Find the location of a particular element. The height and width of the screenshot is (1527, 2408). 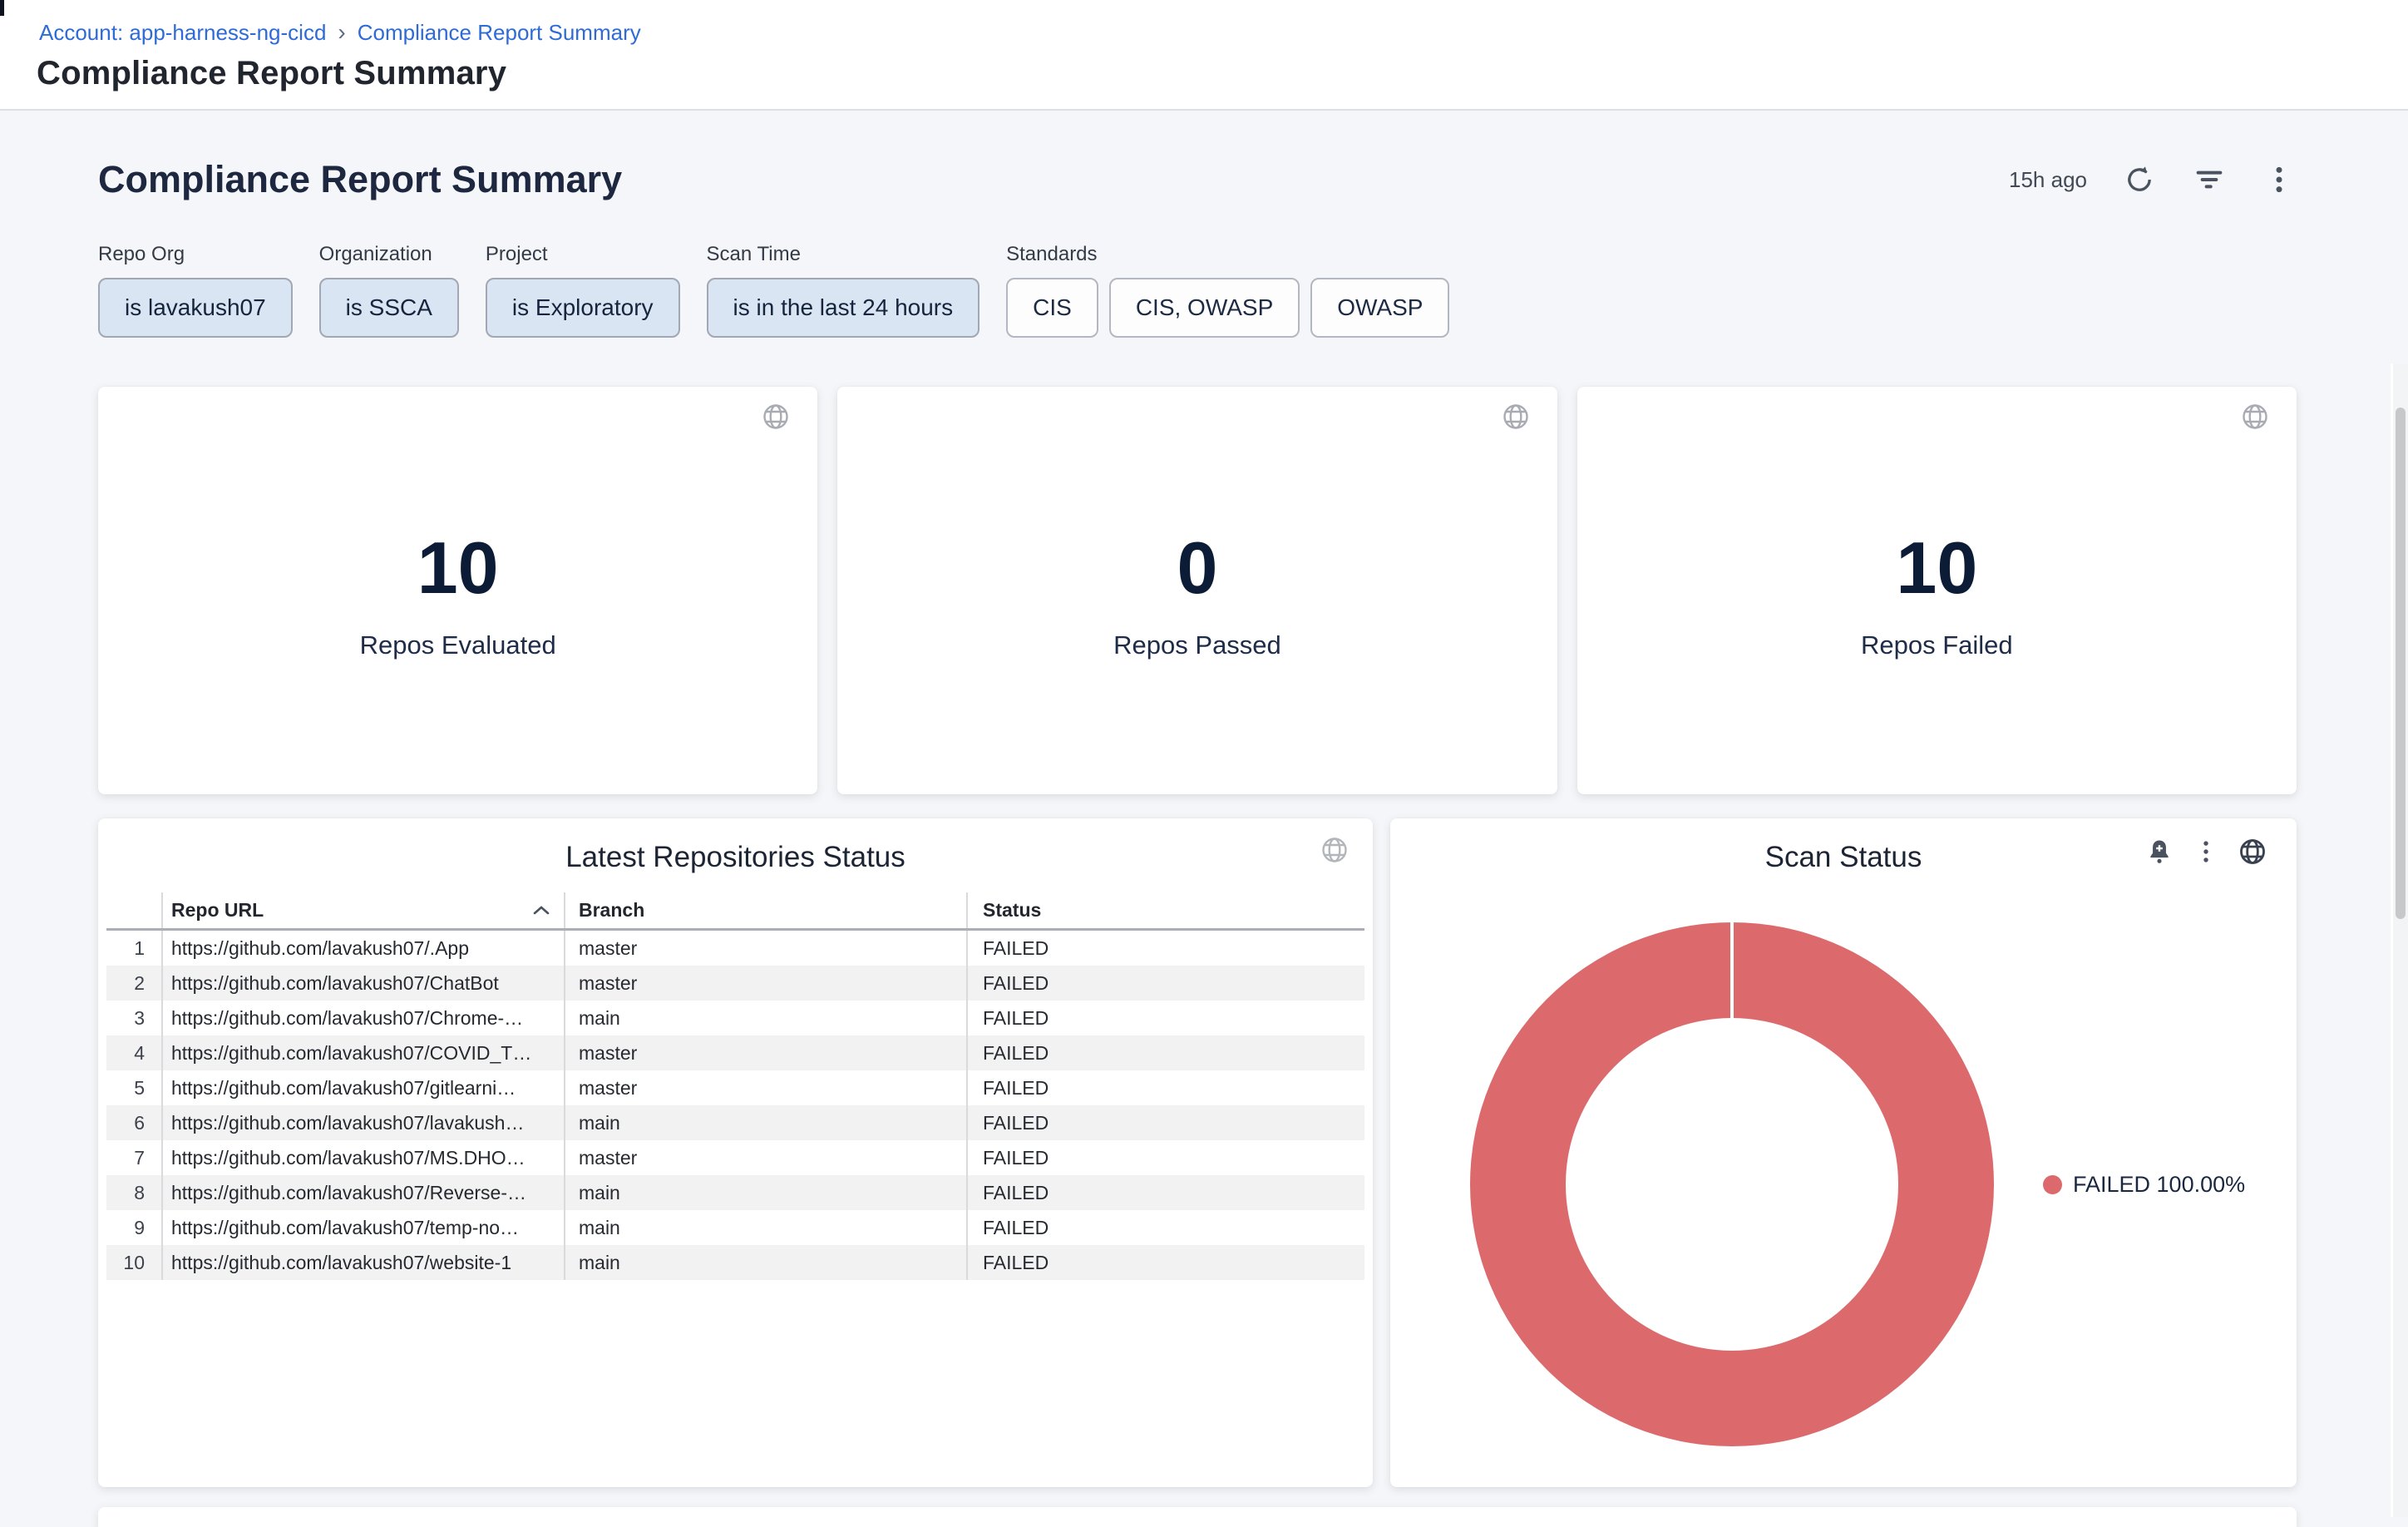

cell-url: https://github.com/lavakush07/ChatBot is located at coordinates (364, 984).